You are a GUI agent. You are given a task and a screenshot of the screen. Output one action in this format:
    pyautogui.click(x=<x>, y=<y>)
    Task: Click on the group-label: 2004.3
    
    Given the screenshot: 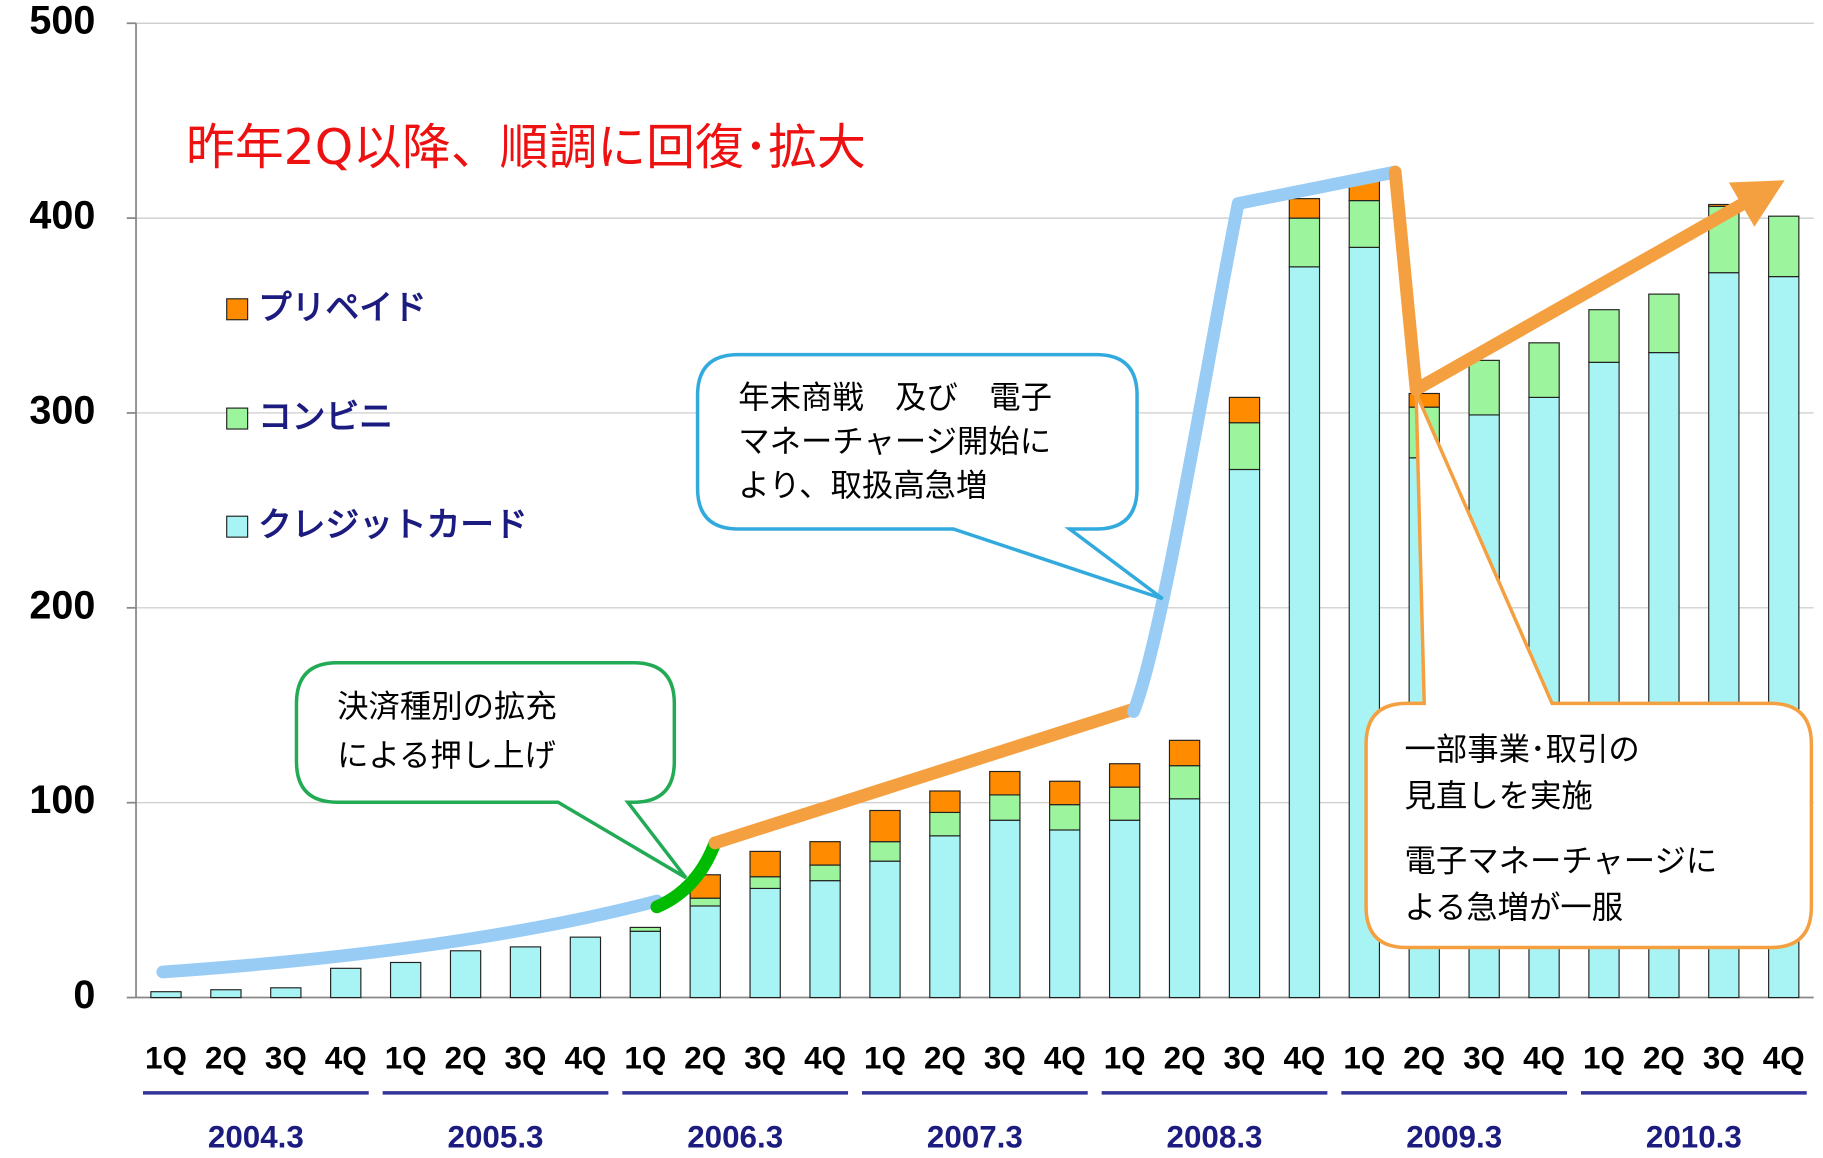 What is the action you would take?
    pyautogui.click(x=256, y=1137)
    